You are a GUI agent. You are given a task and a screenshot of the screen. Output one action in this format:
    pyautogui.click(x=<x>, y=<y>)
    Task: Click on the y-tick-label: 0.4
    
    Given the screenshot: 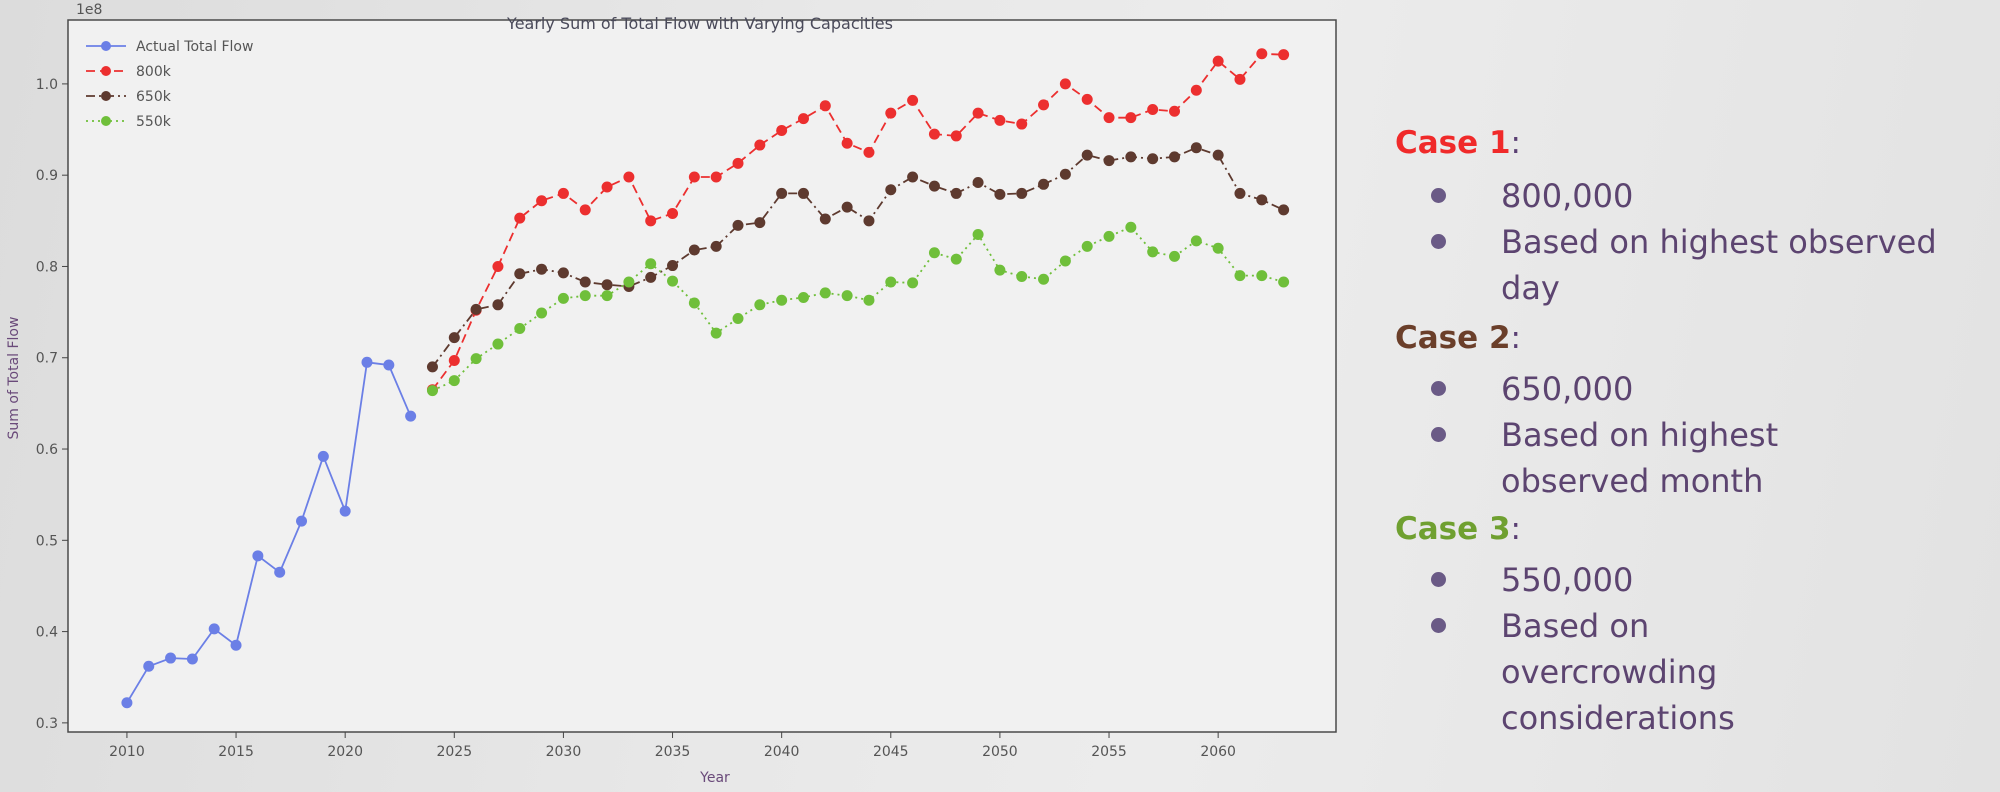 What is the action you would take?
    pyautogui.click(x=47, y=633)
    